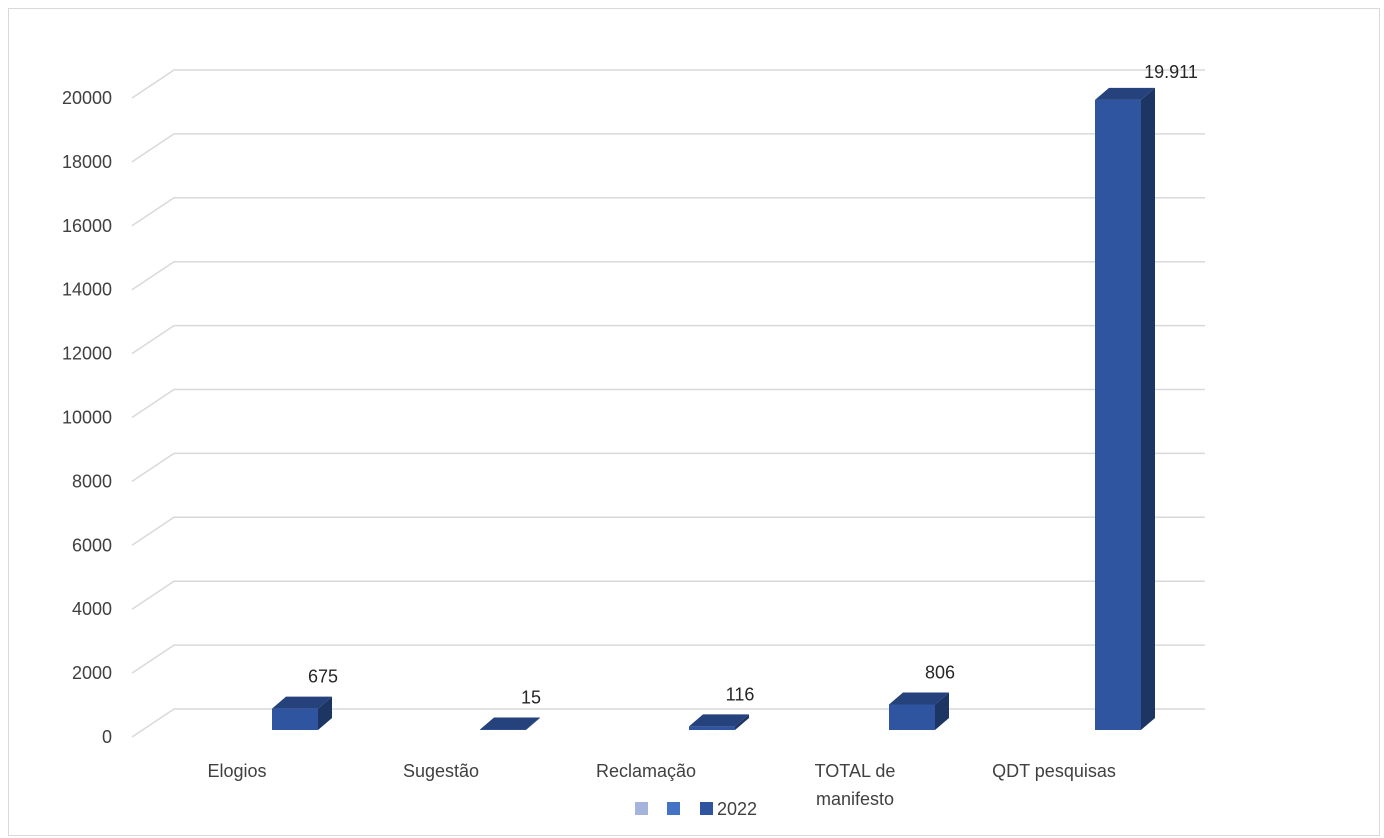 The image size is (1384, 838). Describe the element at coordinates (441, 771) in the screenshot. I see `x-category-label: Sugestão` at that location.